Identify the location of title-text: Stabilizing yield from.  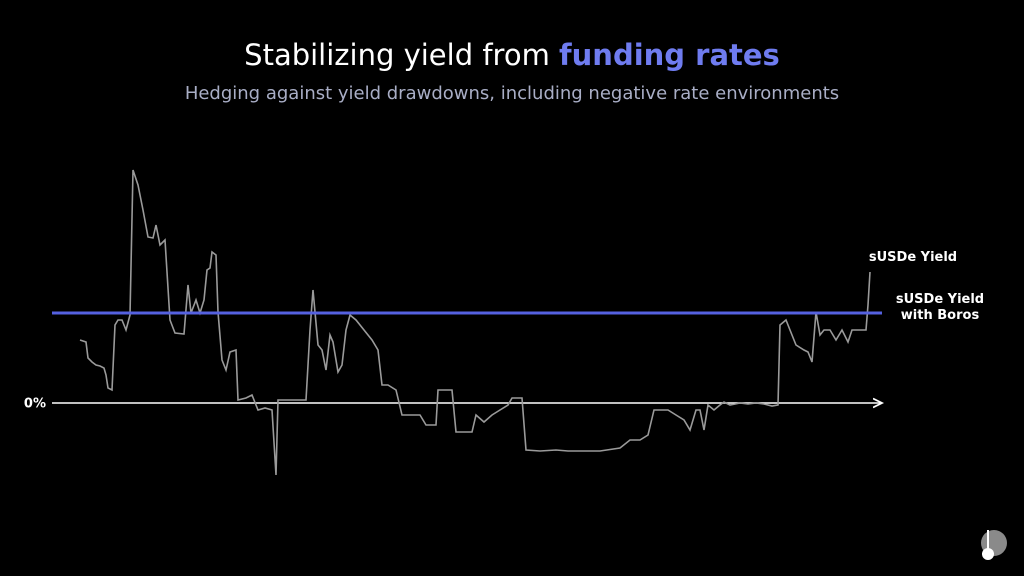
(397, 55).